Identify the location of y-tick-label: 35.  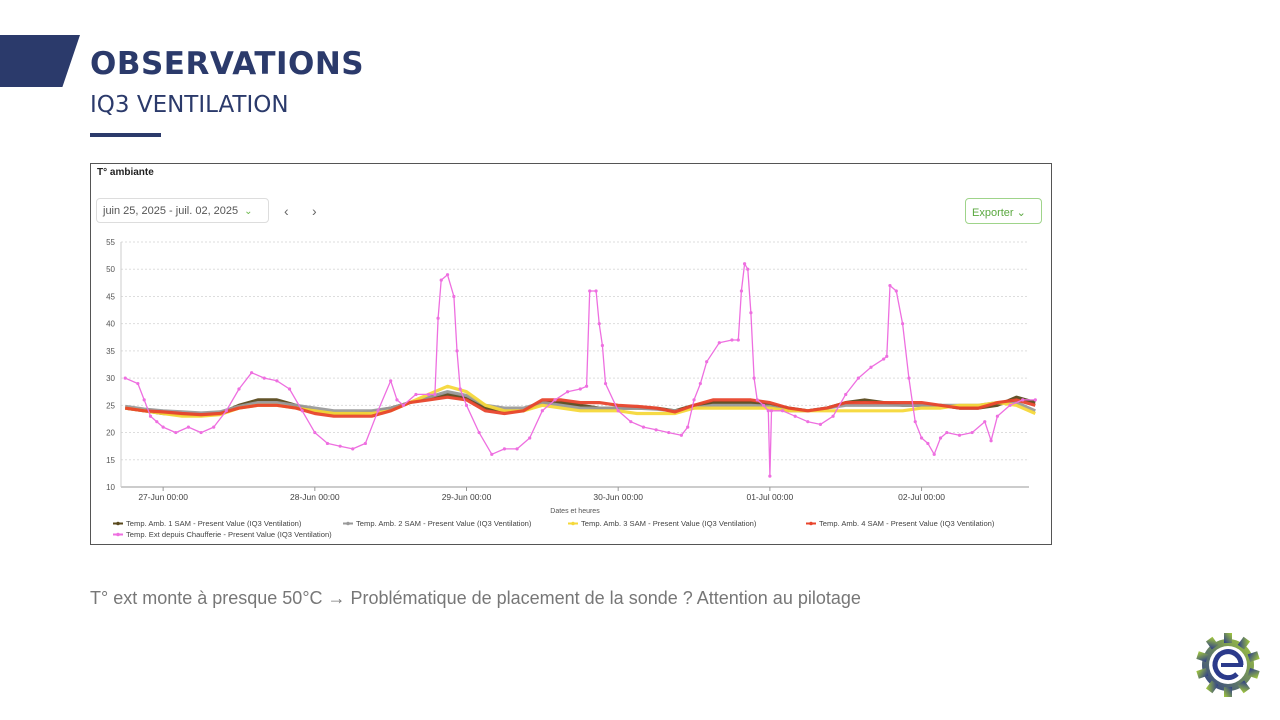
(110, 351).